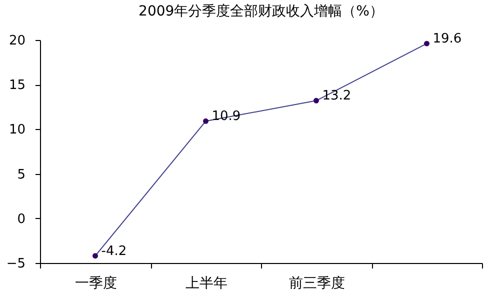  I want to click on x-tick-label: 上半年, so click(206, 284).